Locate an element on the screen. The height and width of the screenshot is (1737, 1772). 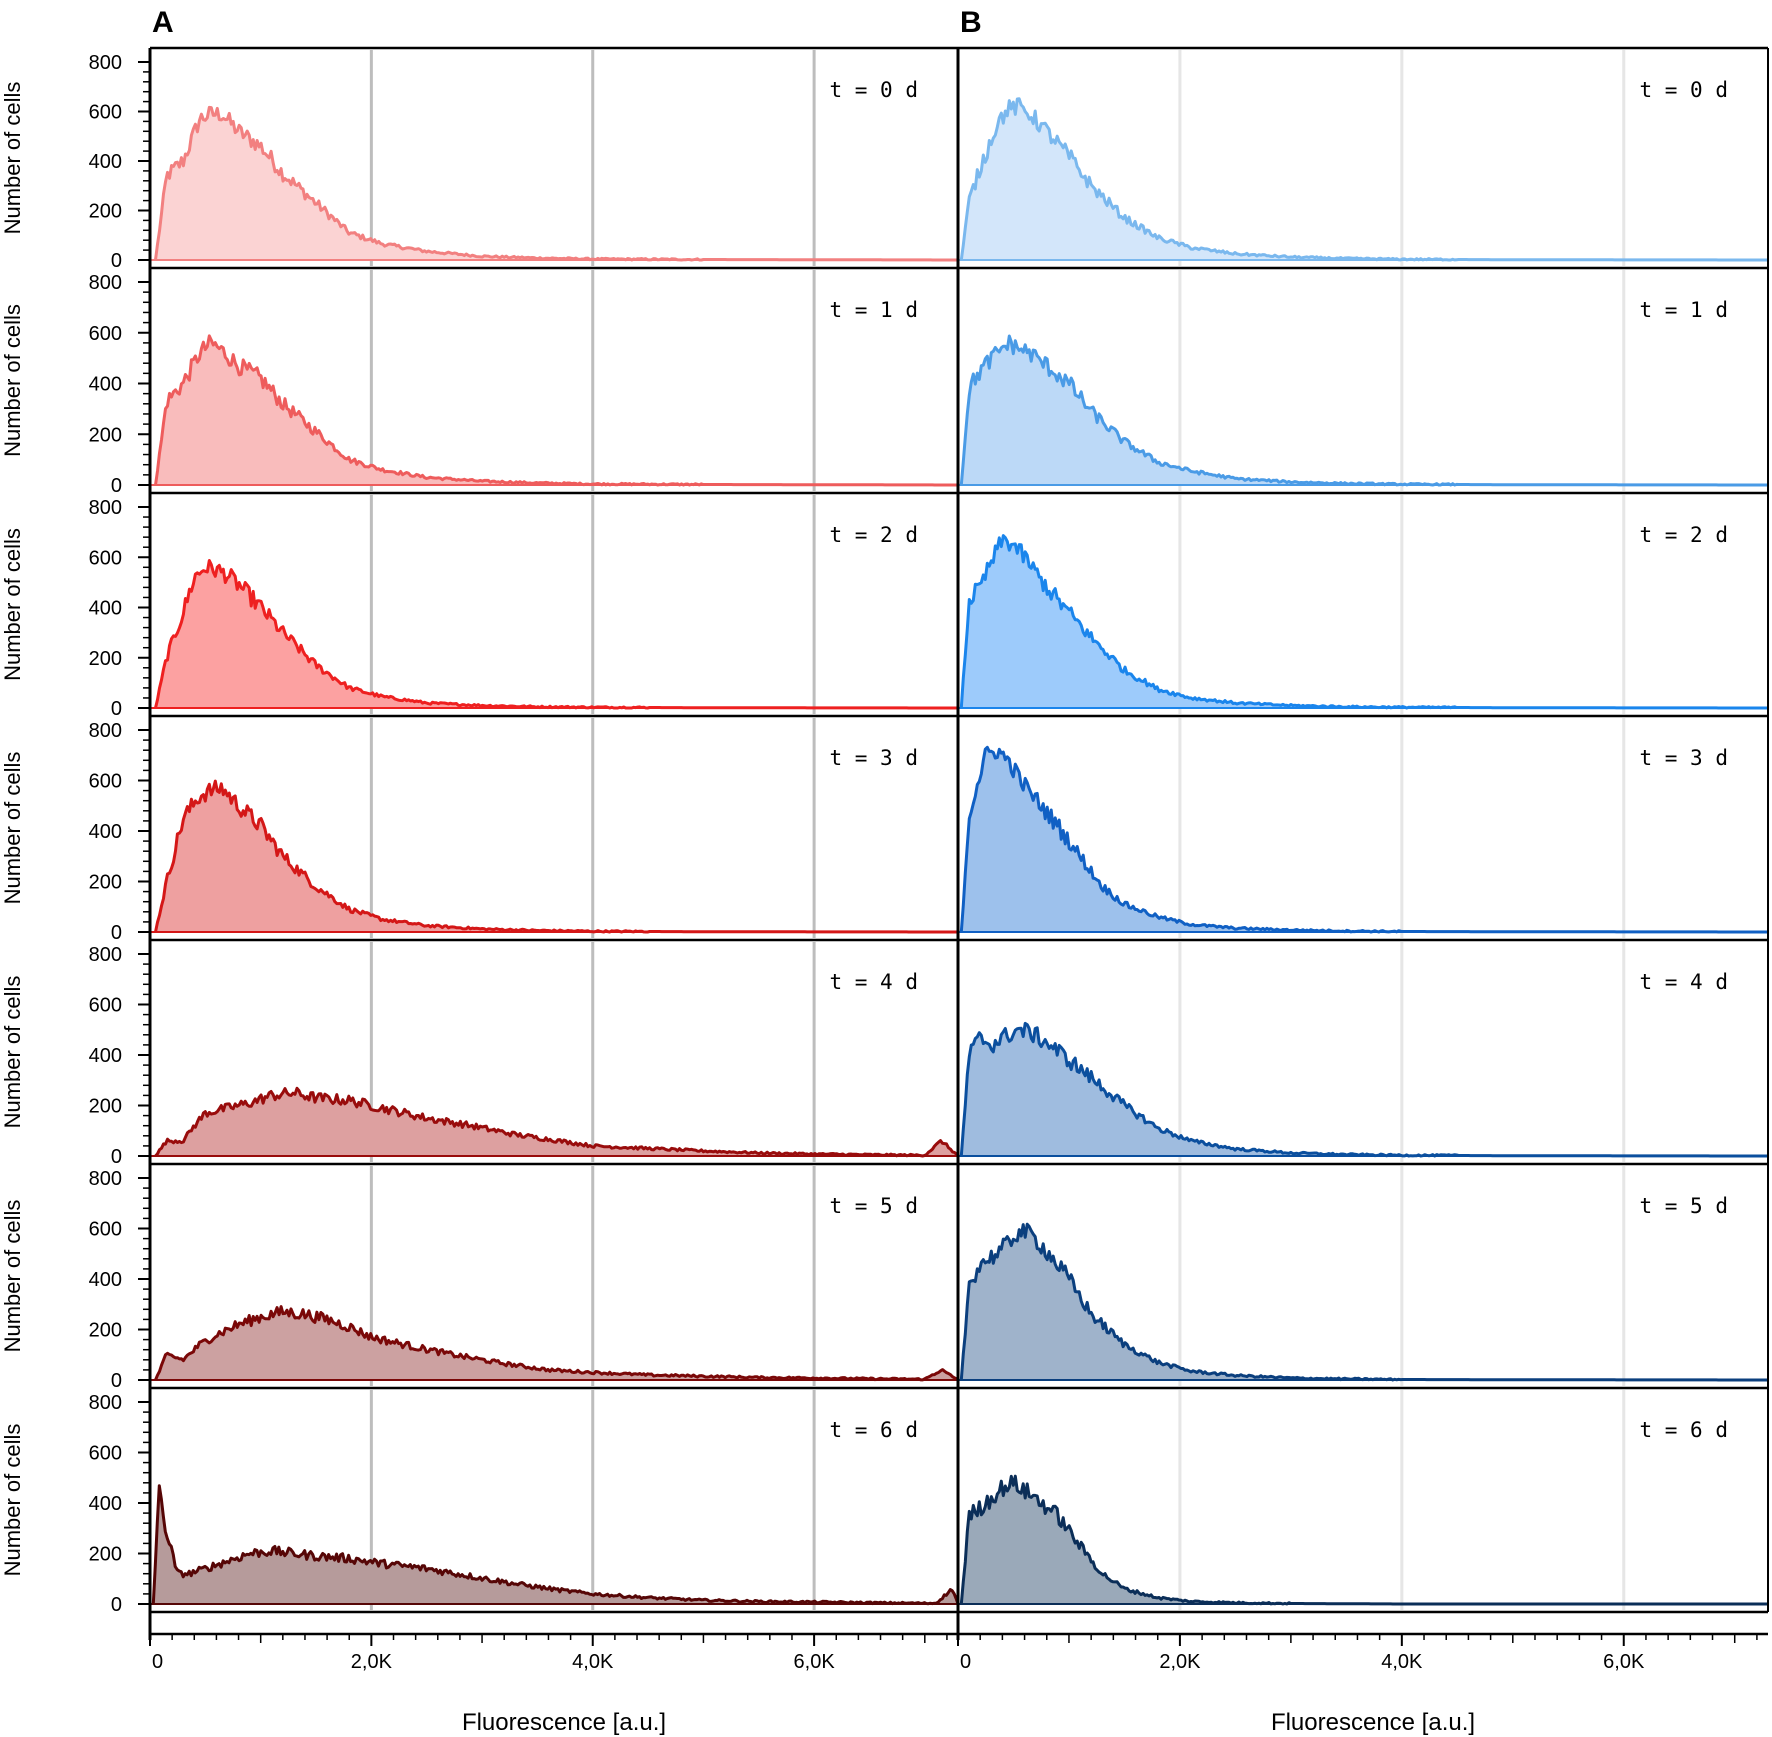
subplot-a-0: t = 0 d 0 200 400 600 800 Number of cells is located at coordinates (479, 161).